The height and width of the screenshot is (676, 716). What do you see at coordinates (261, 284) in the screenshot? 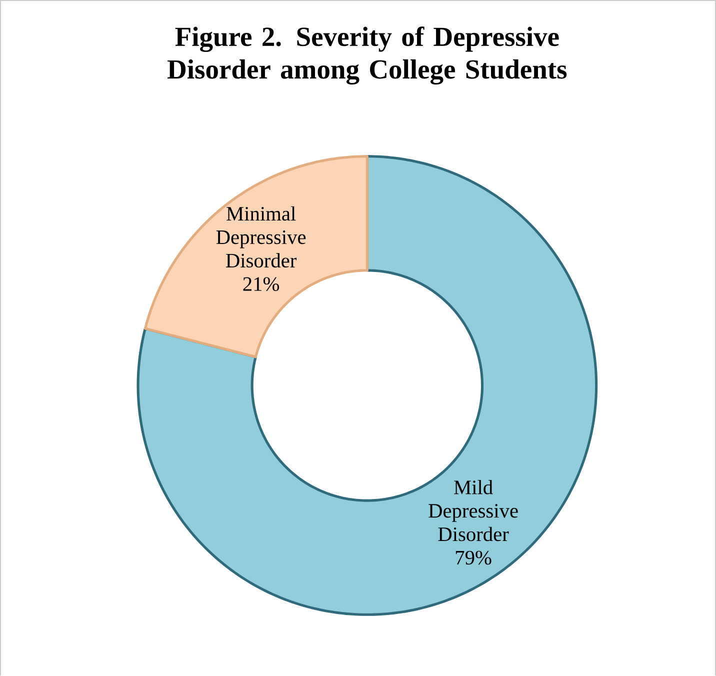
I see `data-label: 21%` at bounding box center [261, 284].